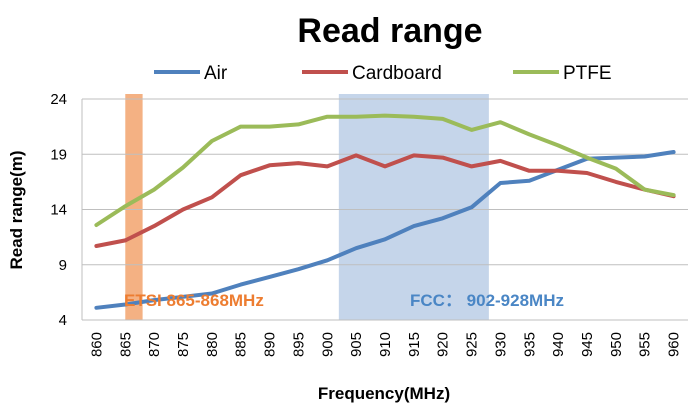 Image resolution: width=690 pixels, height=410 pixels. I want to click on y-tick-label: 14, so click(58, 210).